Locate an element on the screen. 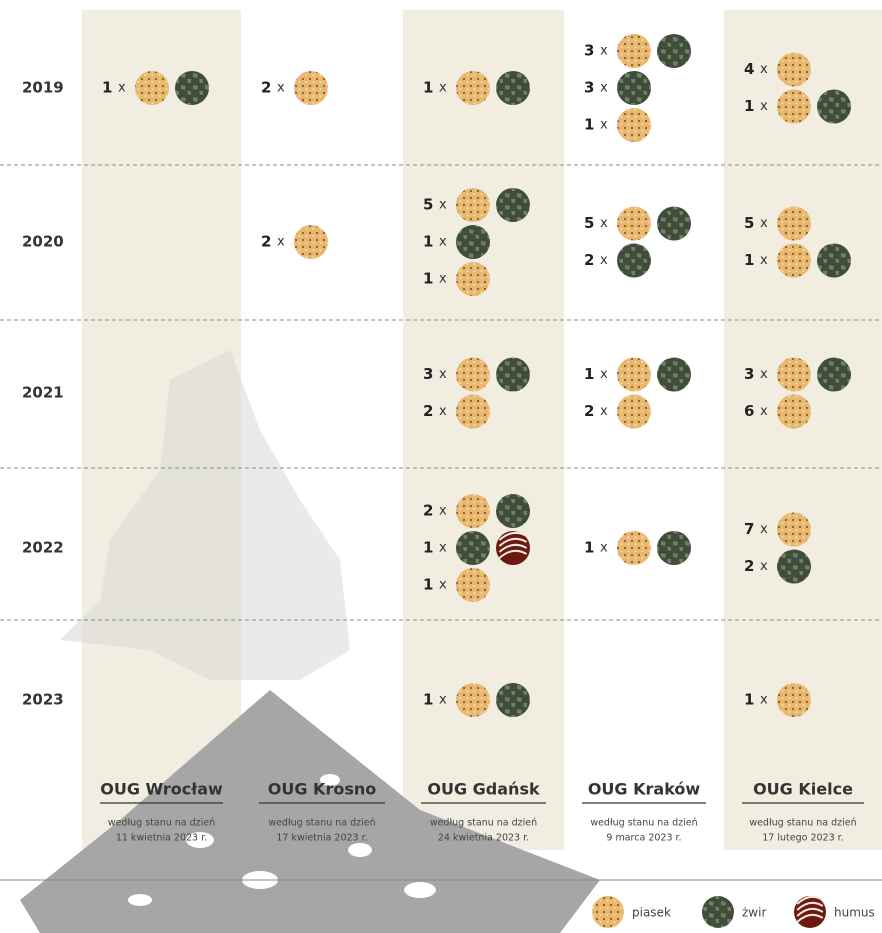  column-date: 17 lutego 2023 r. is located at coordinates (802, 838).